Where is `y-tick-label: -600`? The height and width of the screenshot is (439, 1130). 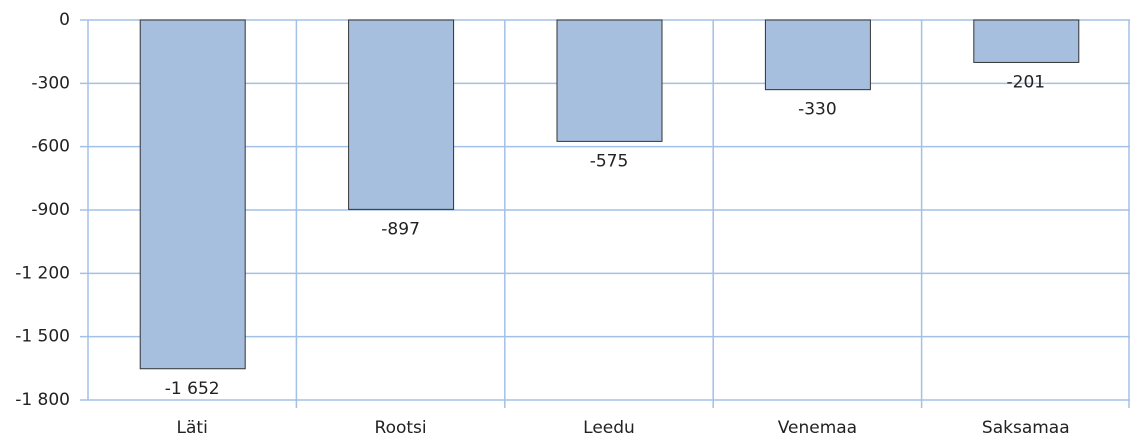
y-tick-label: -600 is located at coordinates (50, 147).